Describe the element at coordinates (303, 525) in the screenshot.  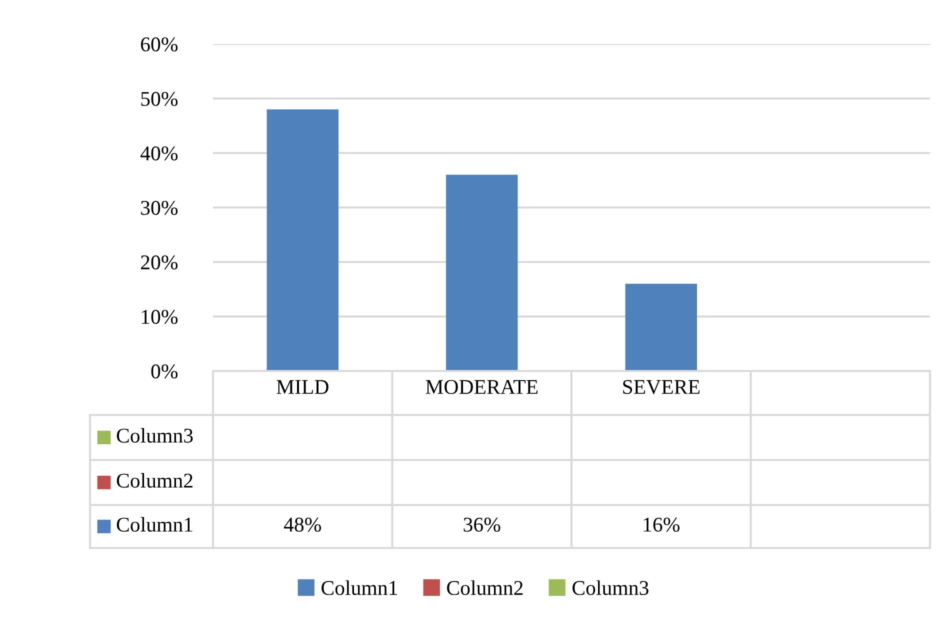
I see `data-label: 48%` at that location.